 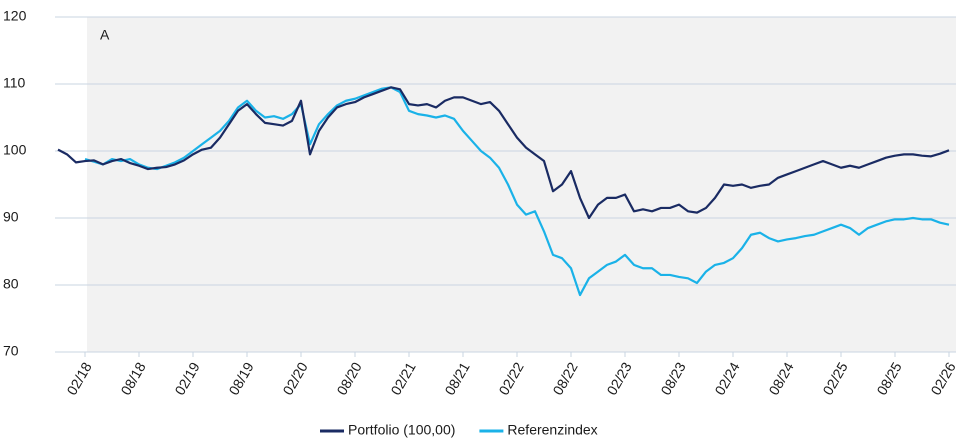 What do you see at coordinates (15, 16) in the screenshot?
I see `y-tick-label: 120` at bounding box center [15, 16].